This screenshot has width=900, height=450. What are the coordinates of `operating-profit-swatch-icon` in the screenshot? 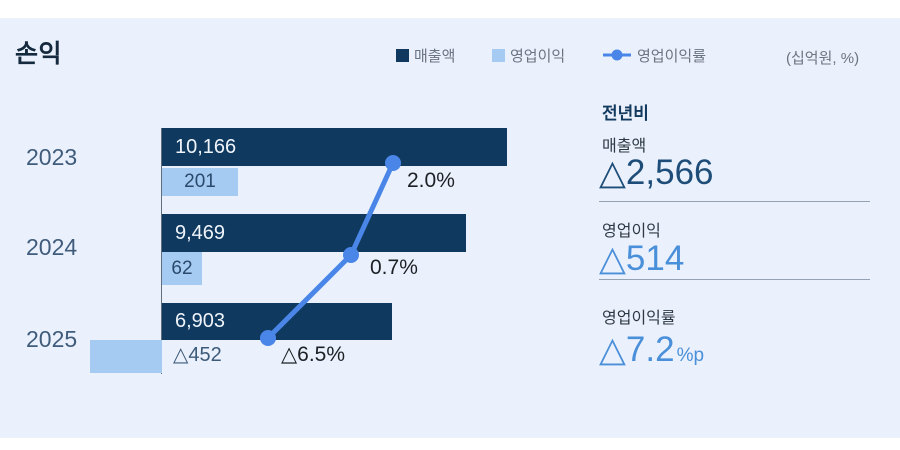 It's located at (498, 55).